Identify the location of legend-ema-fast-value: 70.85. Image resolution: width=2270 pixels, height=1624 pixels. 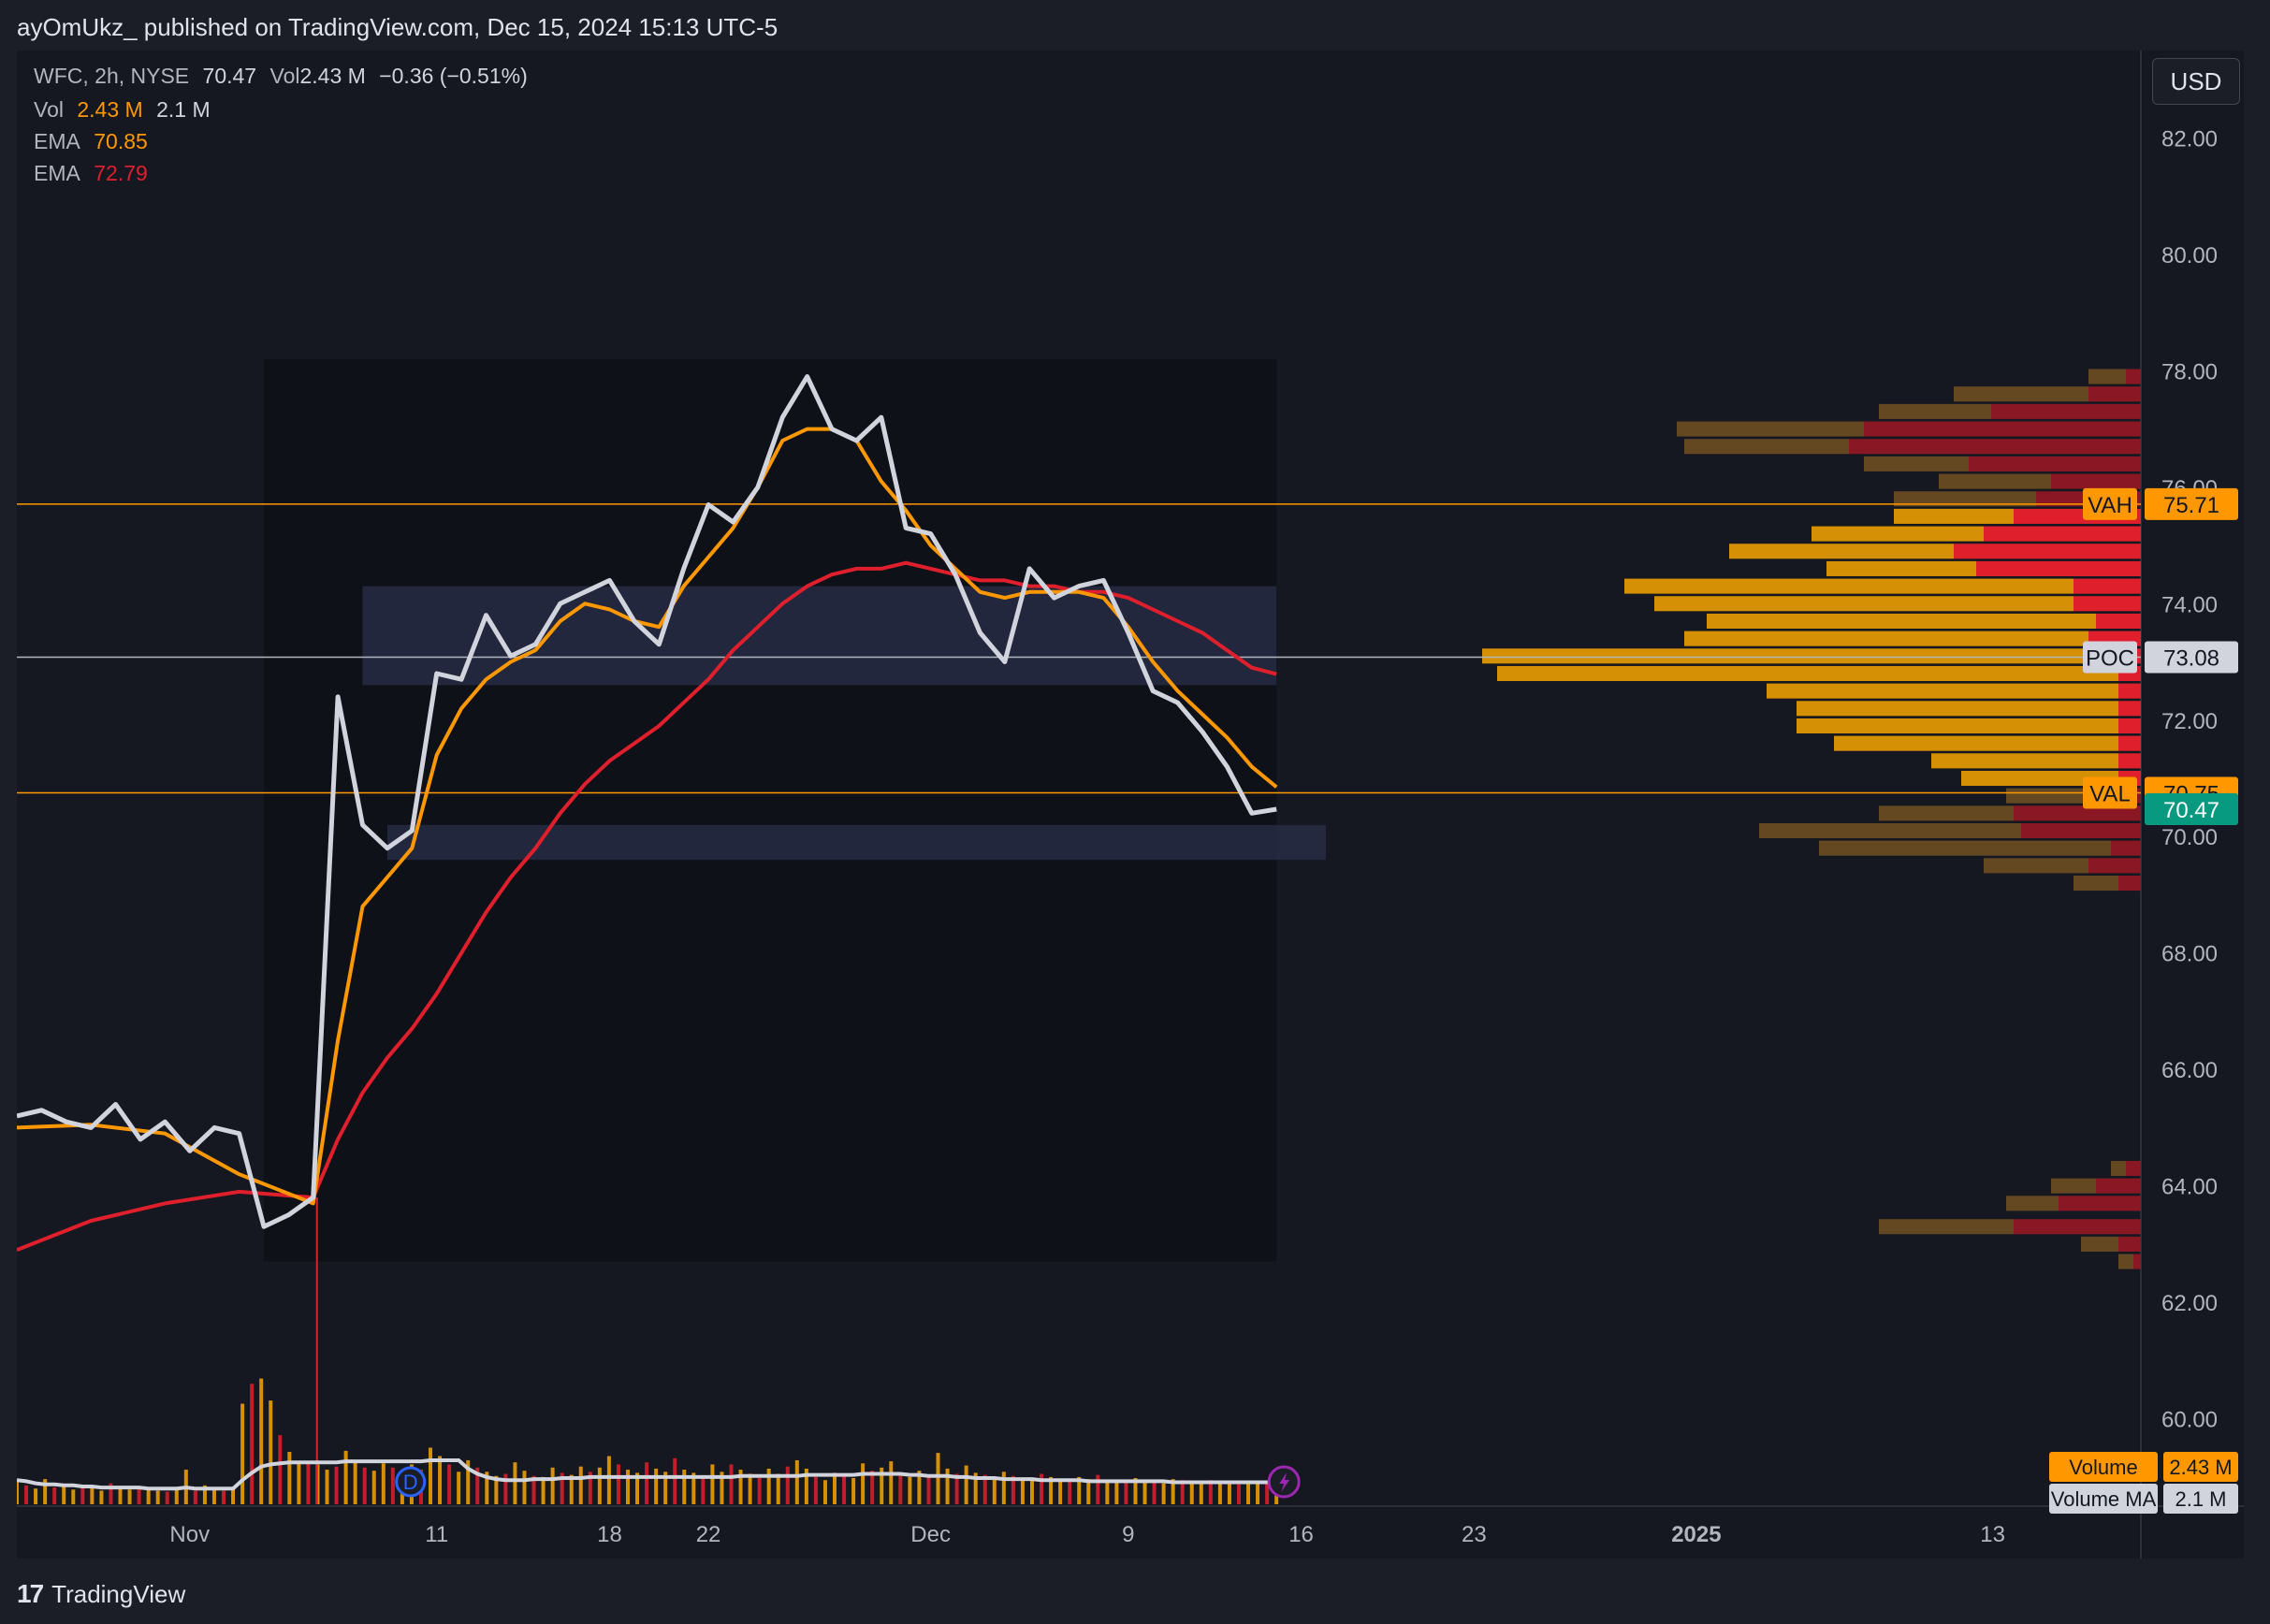
(121, 141).